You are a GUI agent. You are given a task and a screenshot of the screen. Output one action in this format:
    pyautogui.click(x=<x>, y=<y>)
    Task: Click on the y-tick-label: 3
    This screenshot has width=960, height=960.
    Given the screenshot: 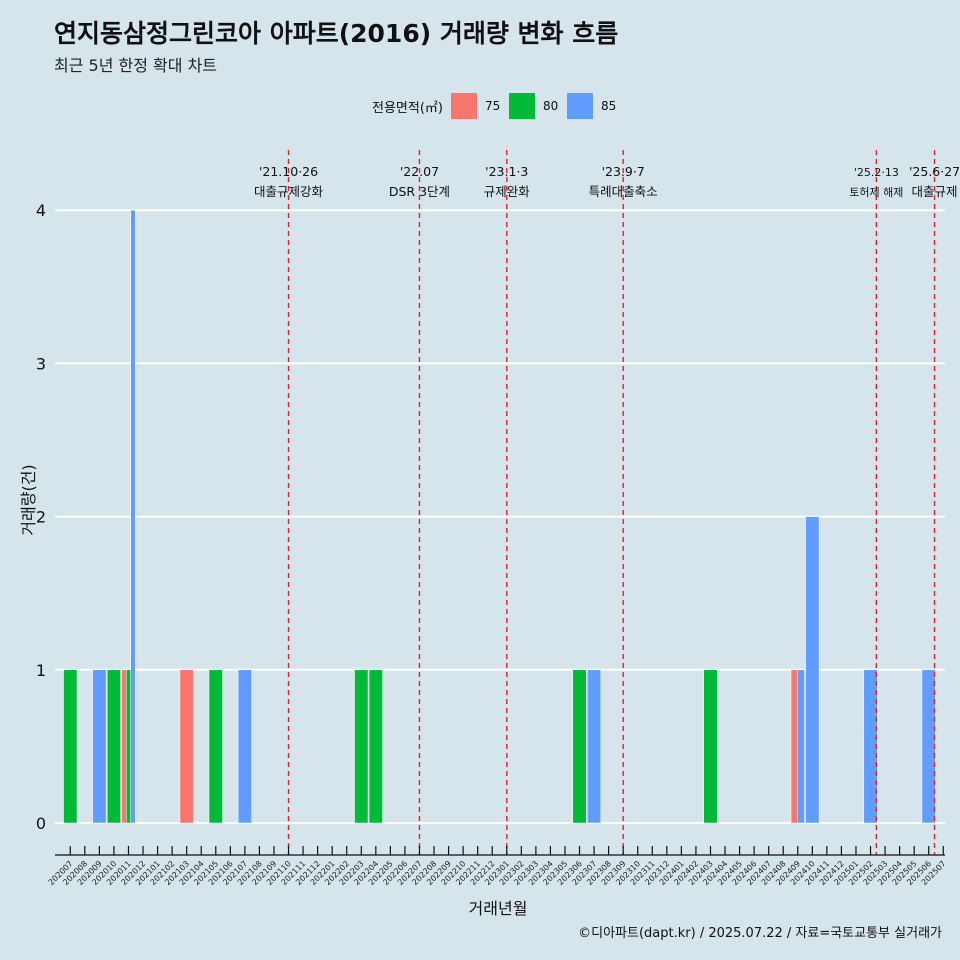 What is the action you would take?
    pyautogui.click(x=41, y=363)
    